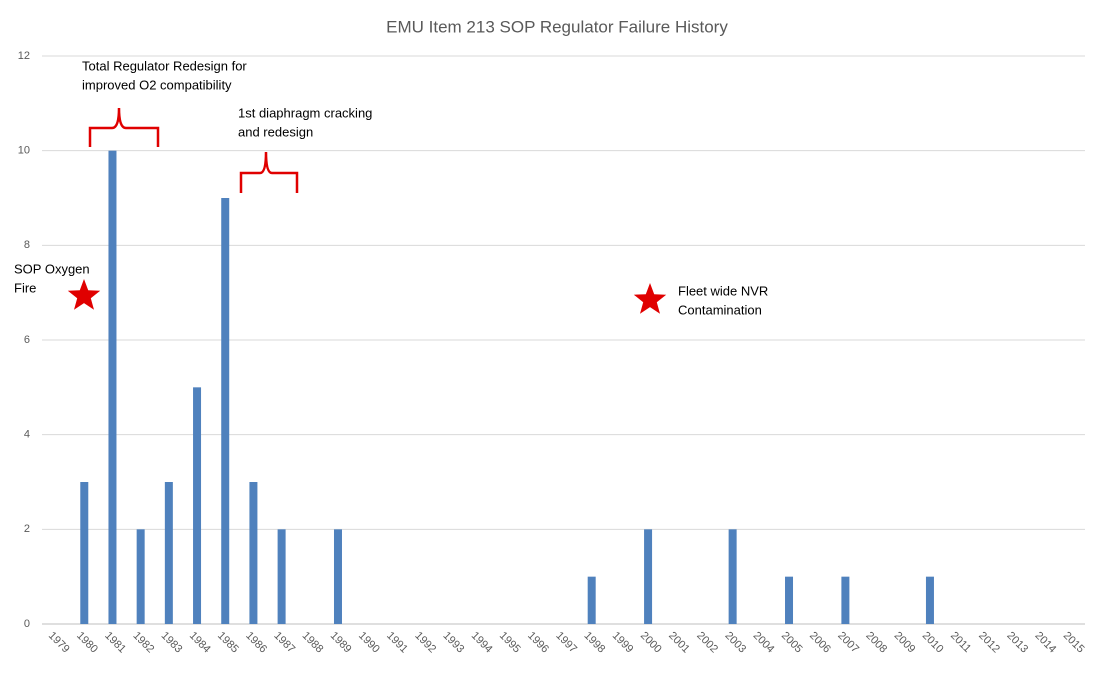 The height and width of the screenshot is (673, 1098). What do you see at coordinates (25, 287) in the screenshot?
I see `annotation: Fire` at bounding box center [25, 287].